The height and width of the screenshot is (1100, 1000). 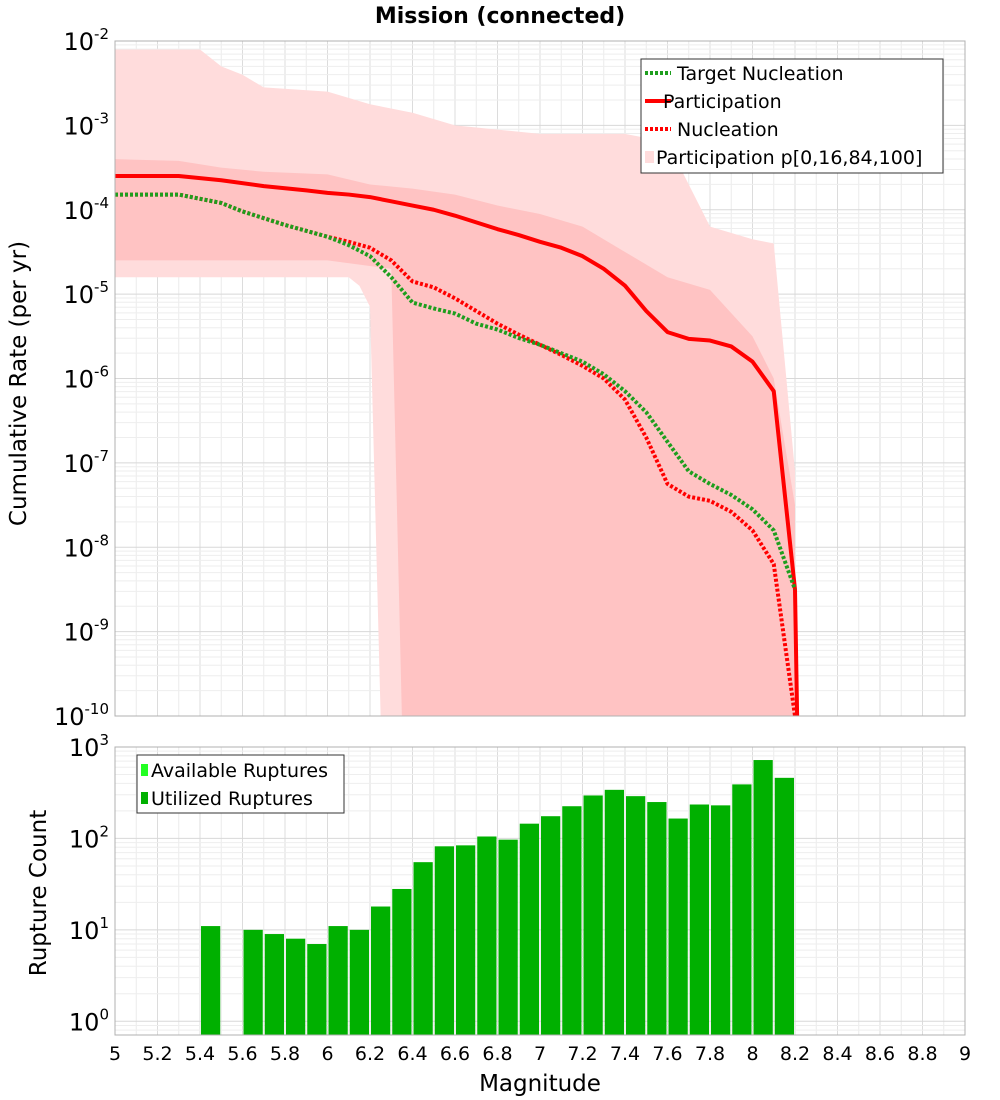 What do you see at coordinates (728, 130) in the screenshot?
I see `legend-label: Nucleation` at bounding box center [728, 130].